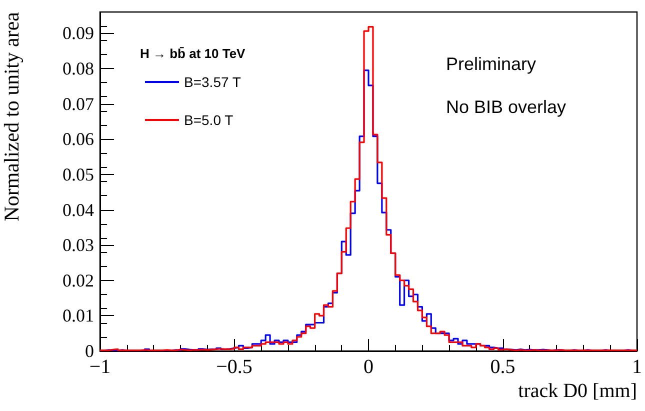 This screenshot has height=411, width=645. I want to click on y-tick-label: 0.03, so click(78, 245).